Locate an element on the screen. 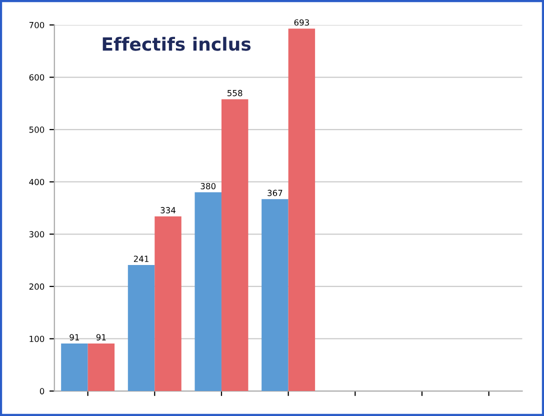 The width and height of the screenshot is (544, 416). y-tick-label: 300 is located at coordinates (36, 234).